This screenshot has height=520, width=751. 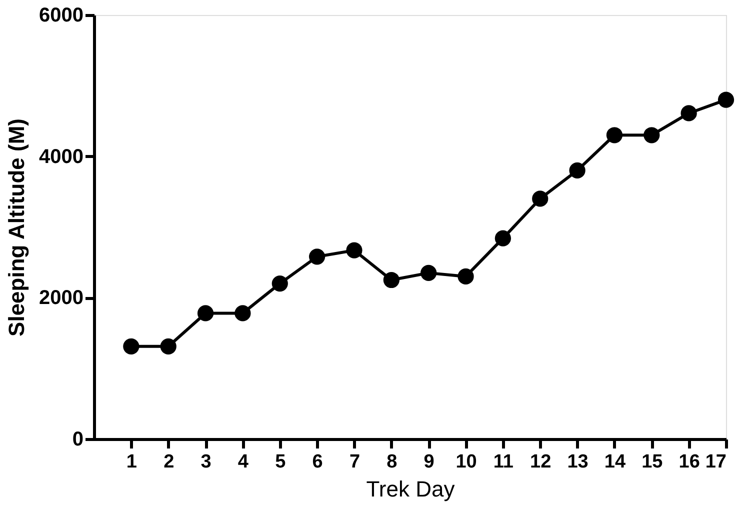 I want to click on x-tick-label: 16, so click(x=689, y=462).